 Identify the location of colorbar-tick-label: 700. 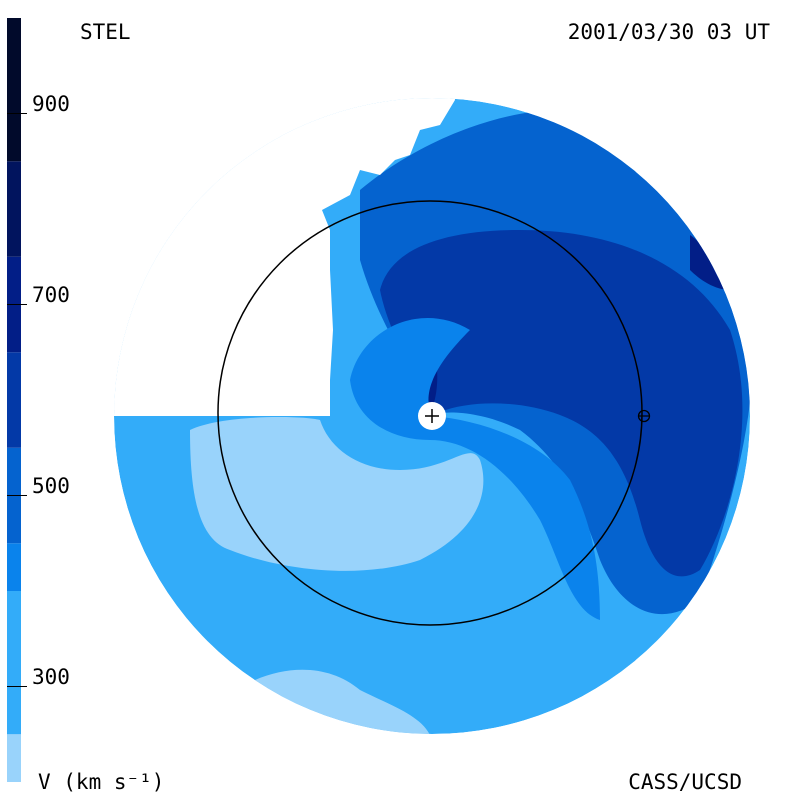
(51, 294).